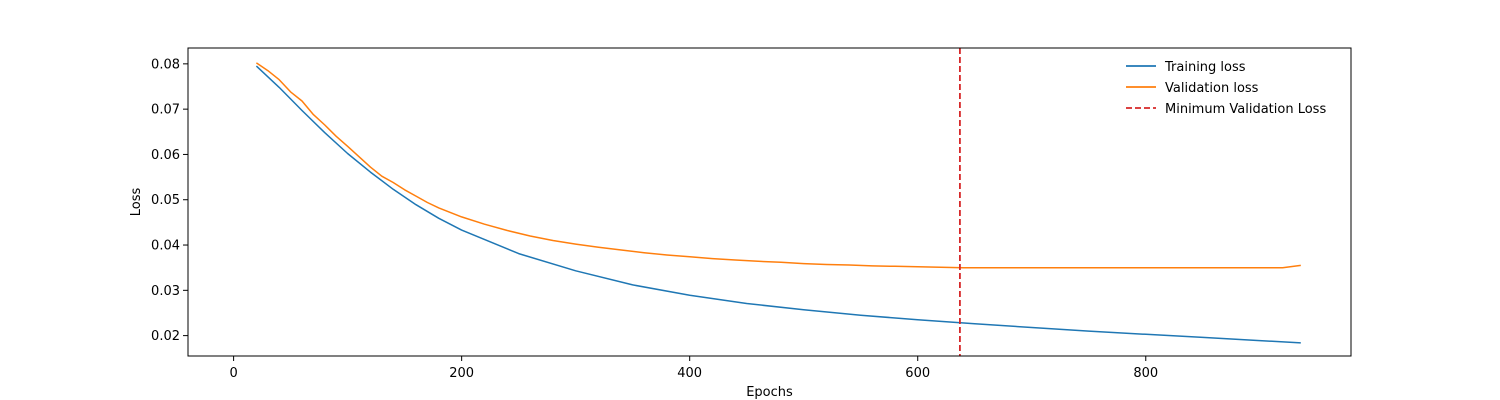 This screenshot has height=400, width=1500. Describe the element at coordinates (1245, 109) in the screenshot. I see `legend-label: Minimum Validation Loss` at that location.